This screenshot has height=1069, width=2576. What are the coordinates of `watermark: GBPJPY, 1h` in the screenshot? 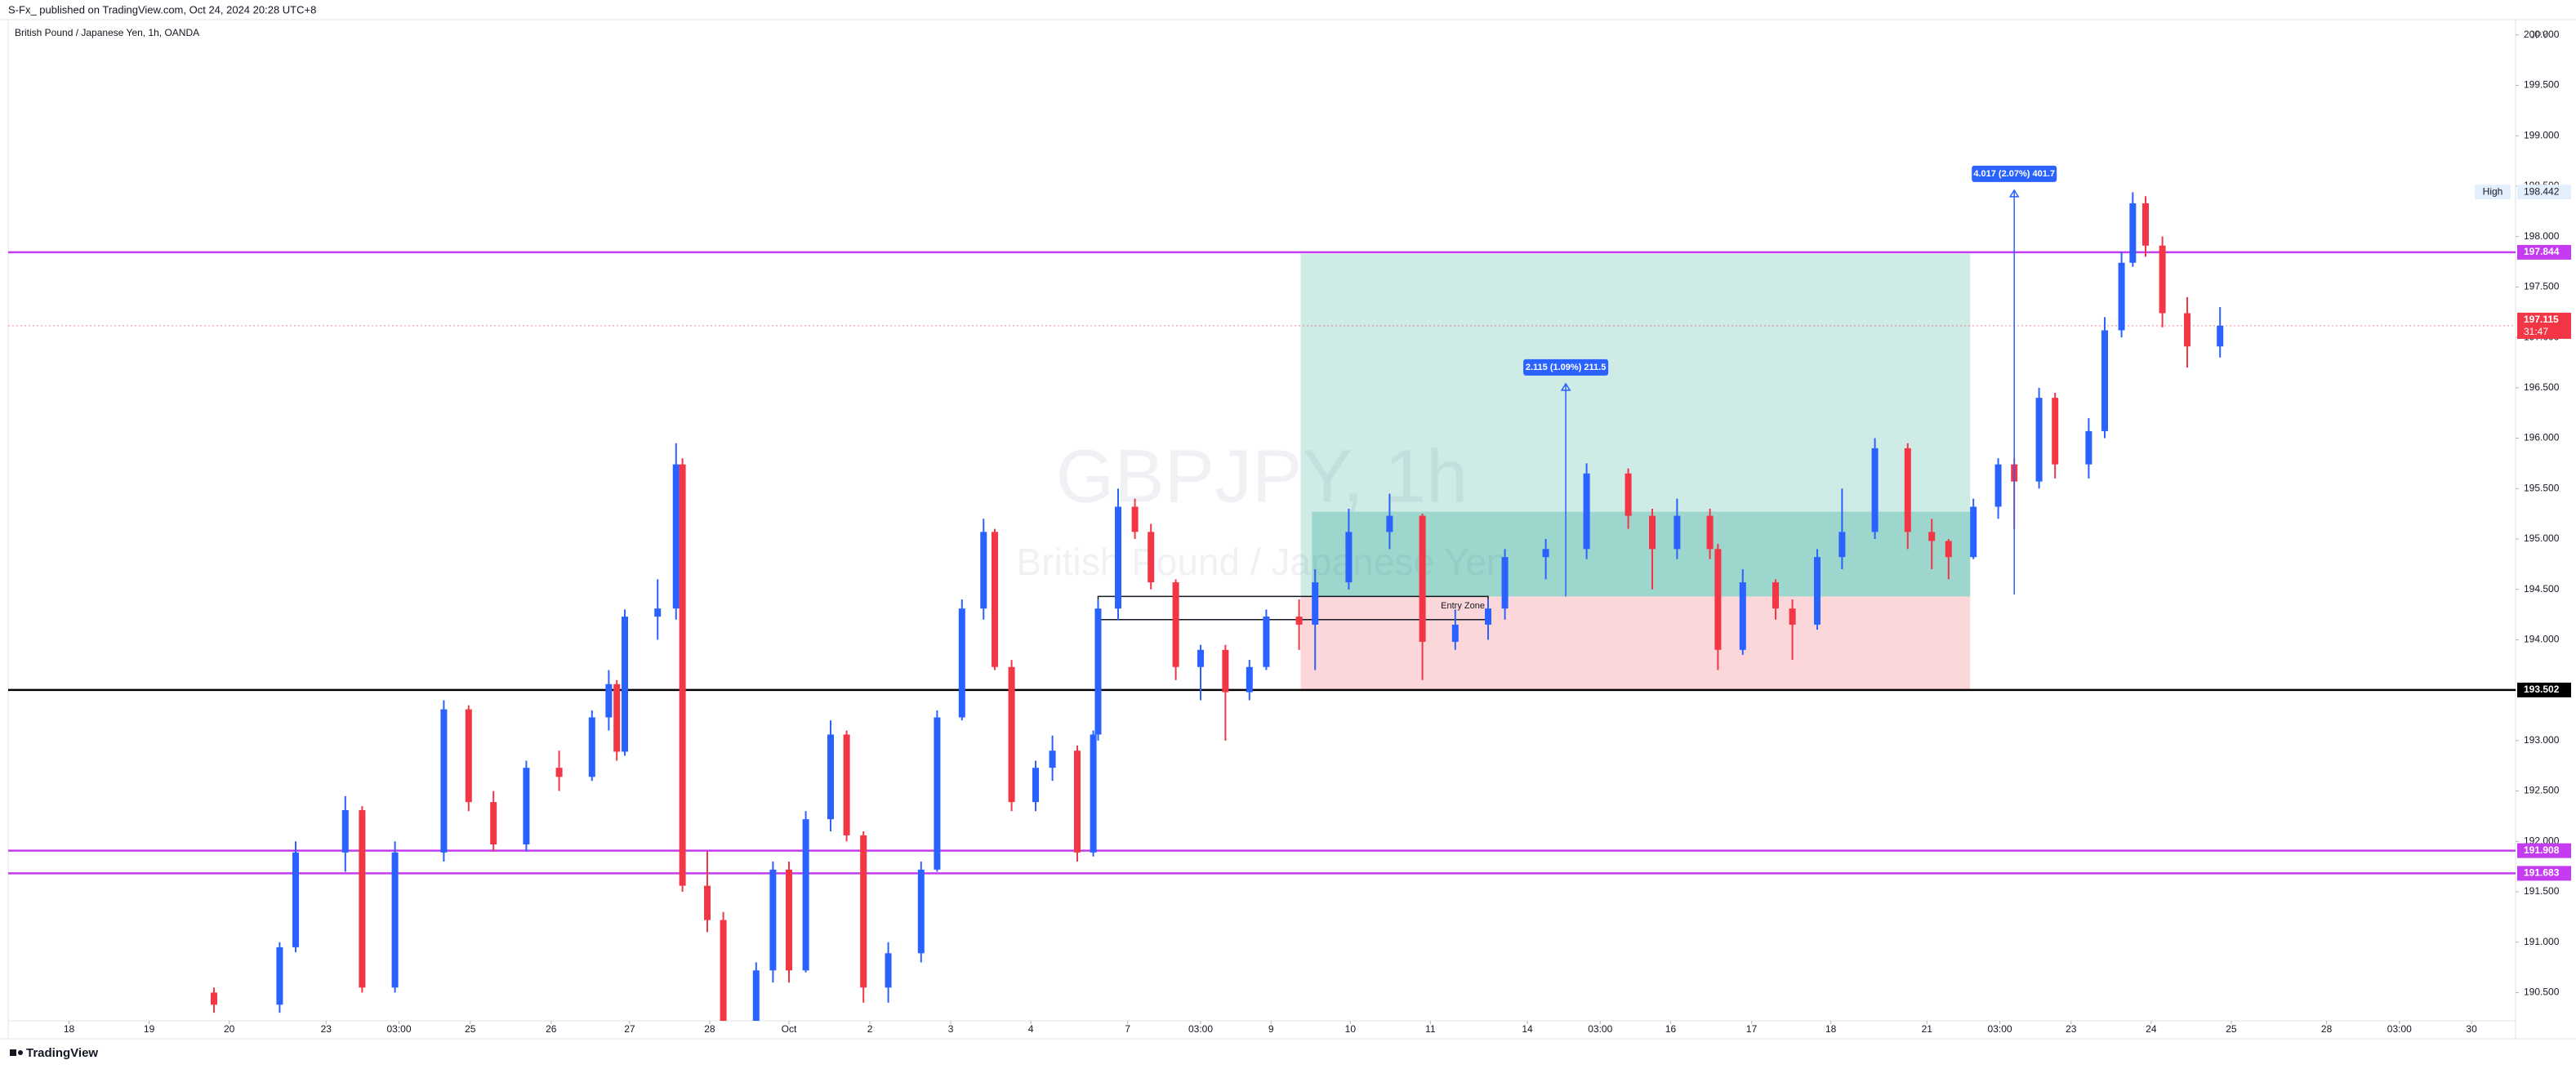 It's located at (1262, 476).